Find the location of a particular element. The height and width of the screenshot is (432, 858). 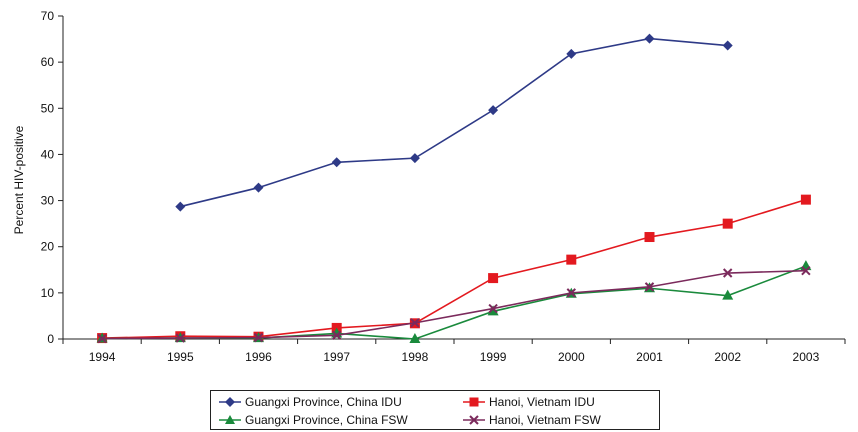

legend-item-guangxi-idu: Guangxi Province, China IDU is located at coordinates (310, 402).